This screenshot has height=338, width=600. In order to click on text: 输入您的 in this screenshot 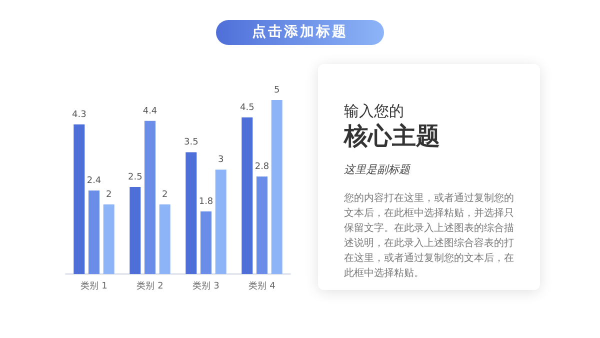, I will do `click(374, 111)`.